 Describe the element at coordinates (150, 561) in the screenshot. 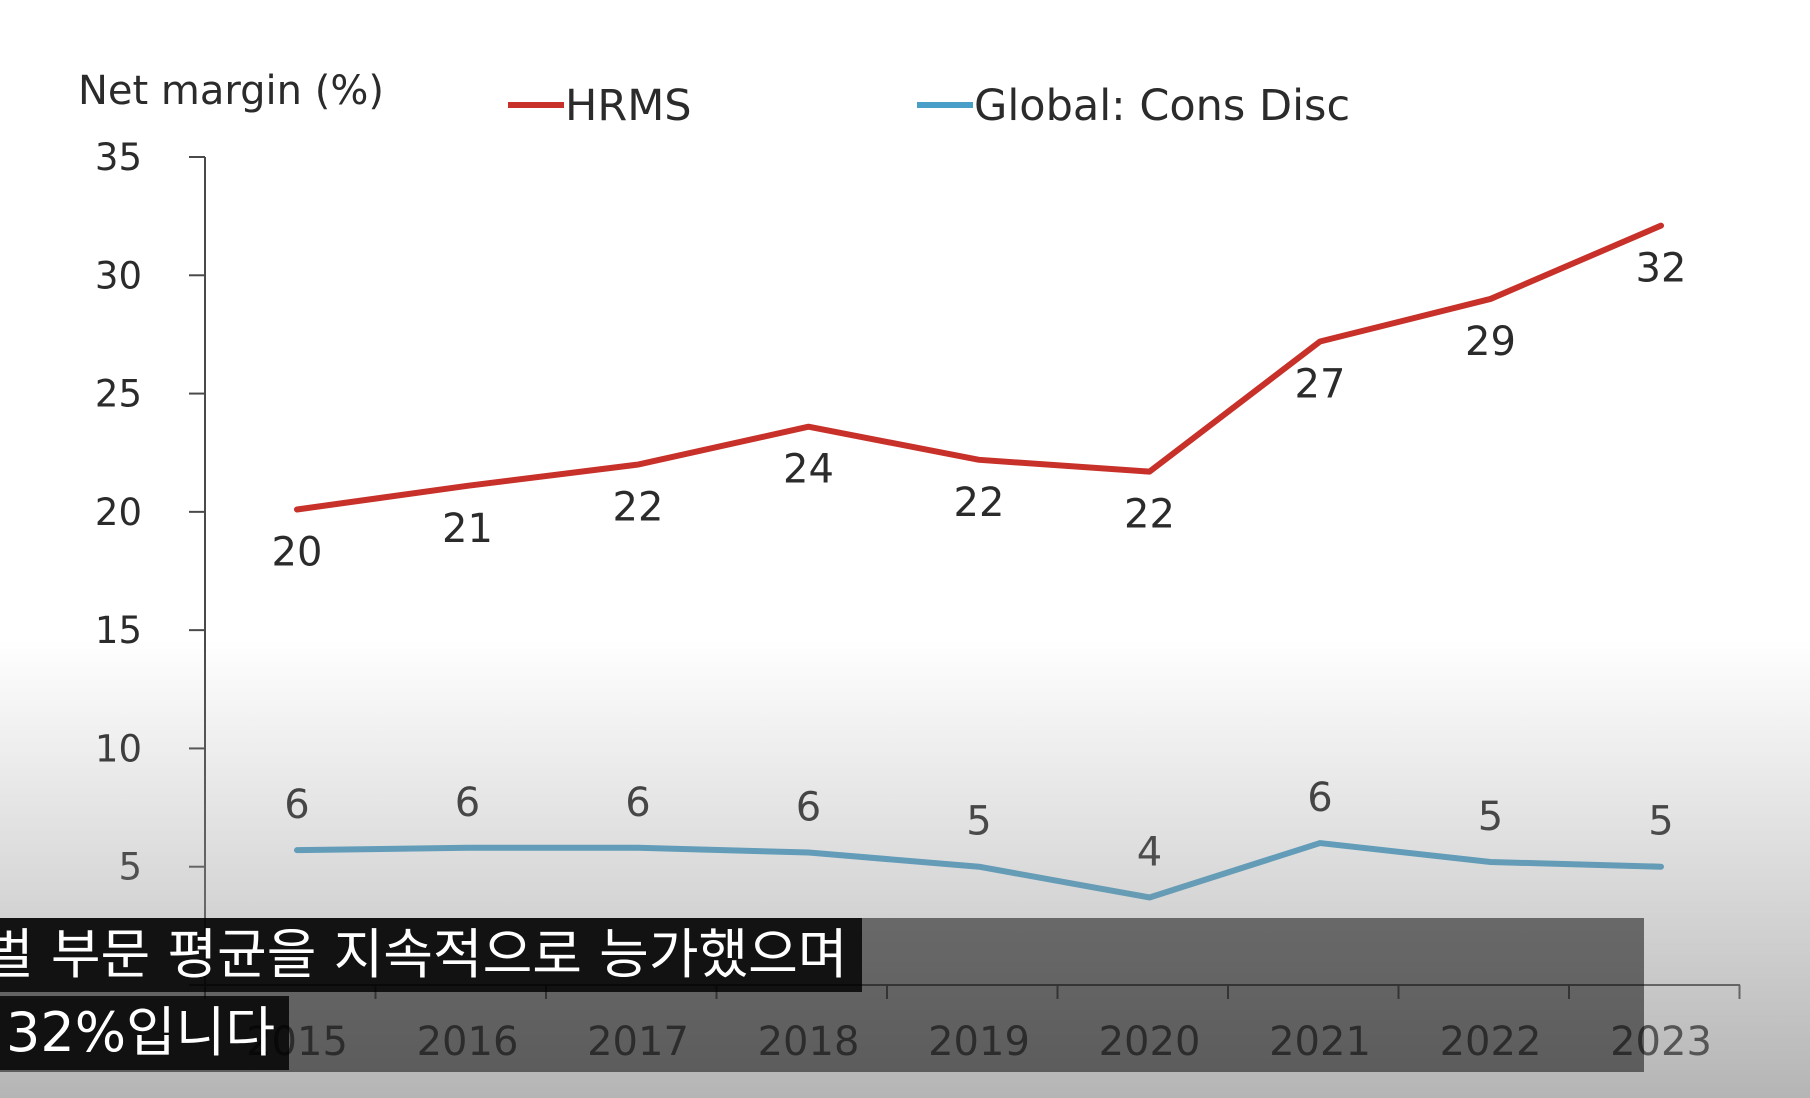

I see `y-axis-ticks: 5 10 15 20 25 30 35` at that location.